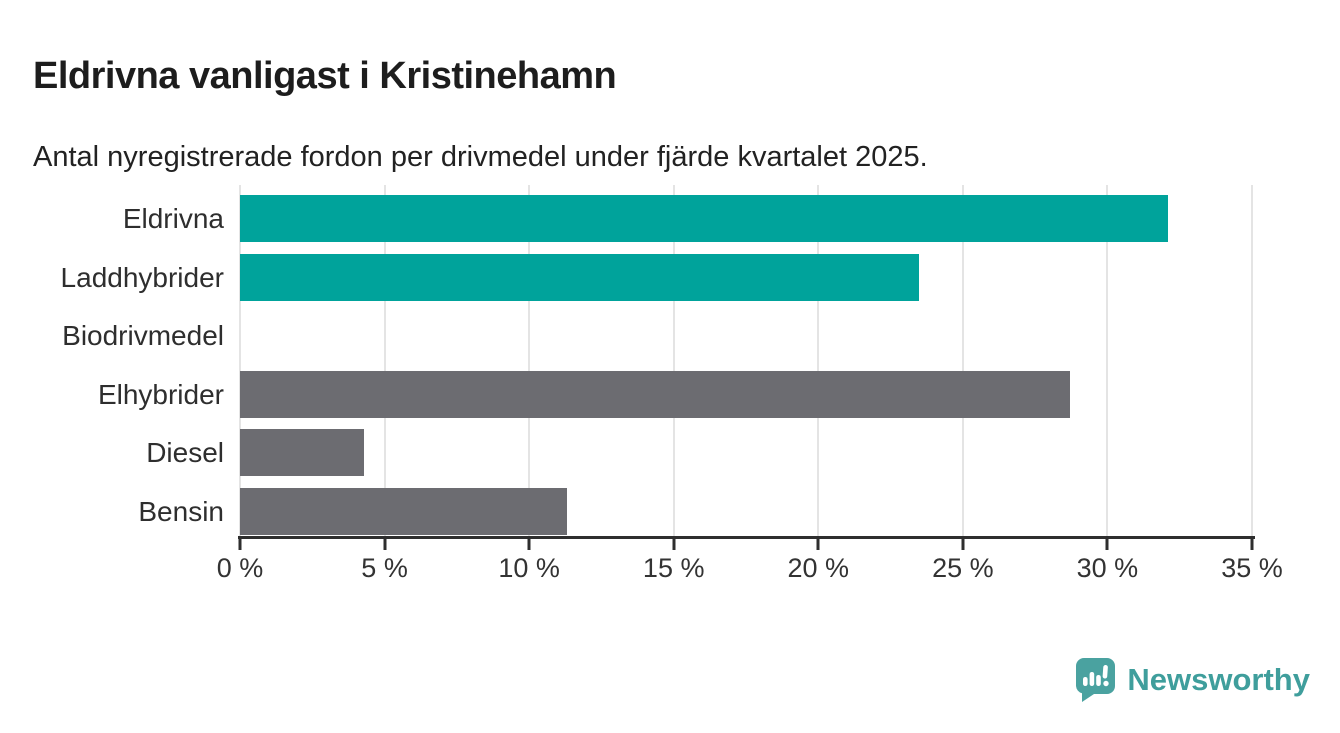 The width and height of the screenshot is (1340, 733). Describe the element at coordinates (1099, 680) in the screenshot. I see `logo-bar-medium` at that location.